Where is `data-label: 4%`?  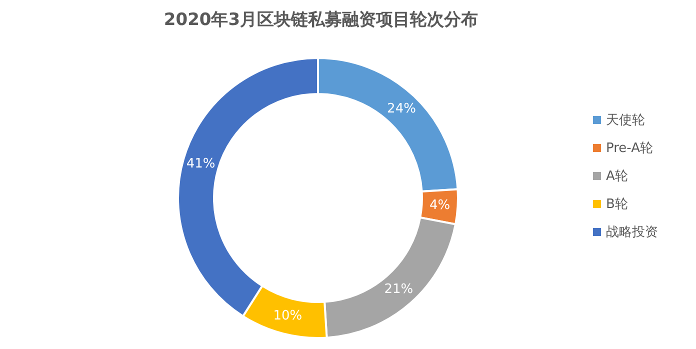
data-label: 4% is located at coordinates (439, 206).